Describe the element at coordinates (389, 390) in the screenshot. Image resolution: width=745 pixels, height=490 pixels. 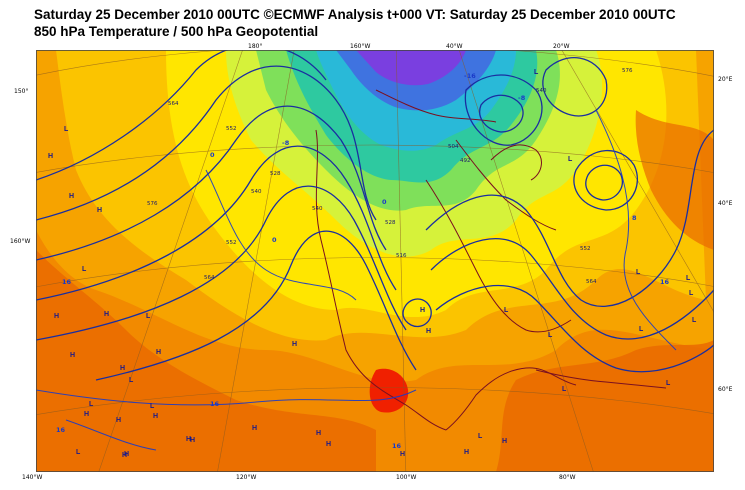
I see `temp-band-red-mexico` at that location.